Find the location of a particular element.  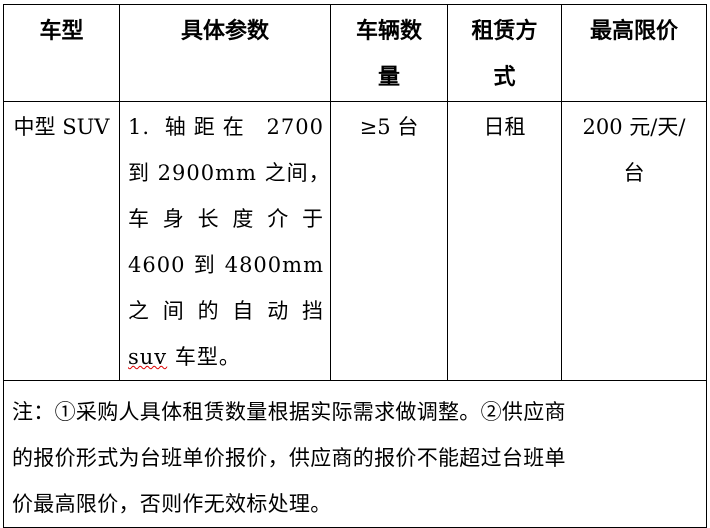

price-text: 台 is located at coordinates (634, 173).